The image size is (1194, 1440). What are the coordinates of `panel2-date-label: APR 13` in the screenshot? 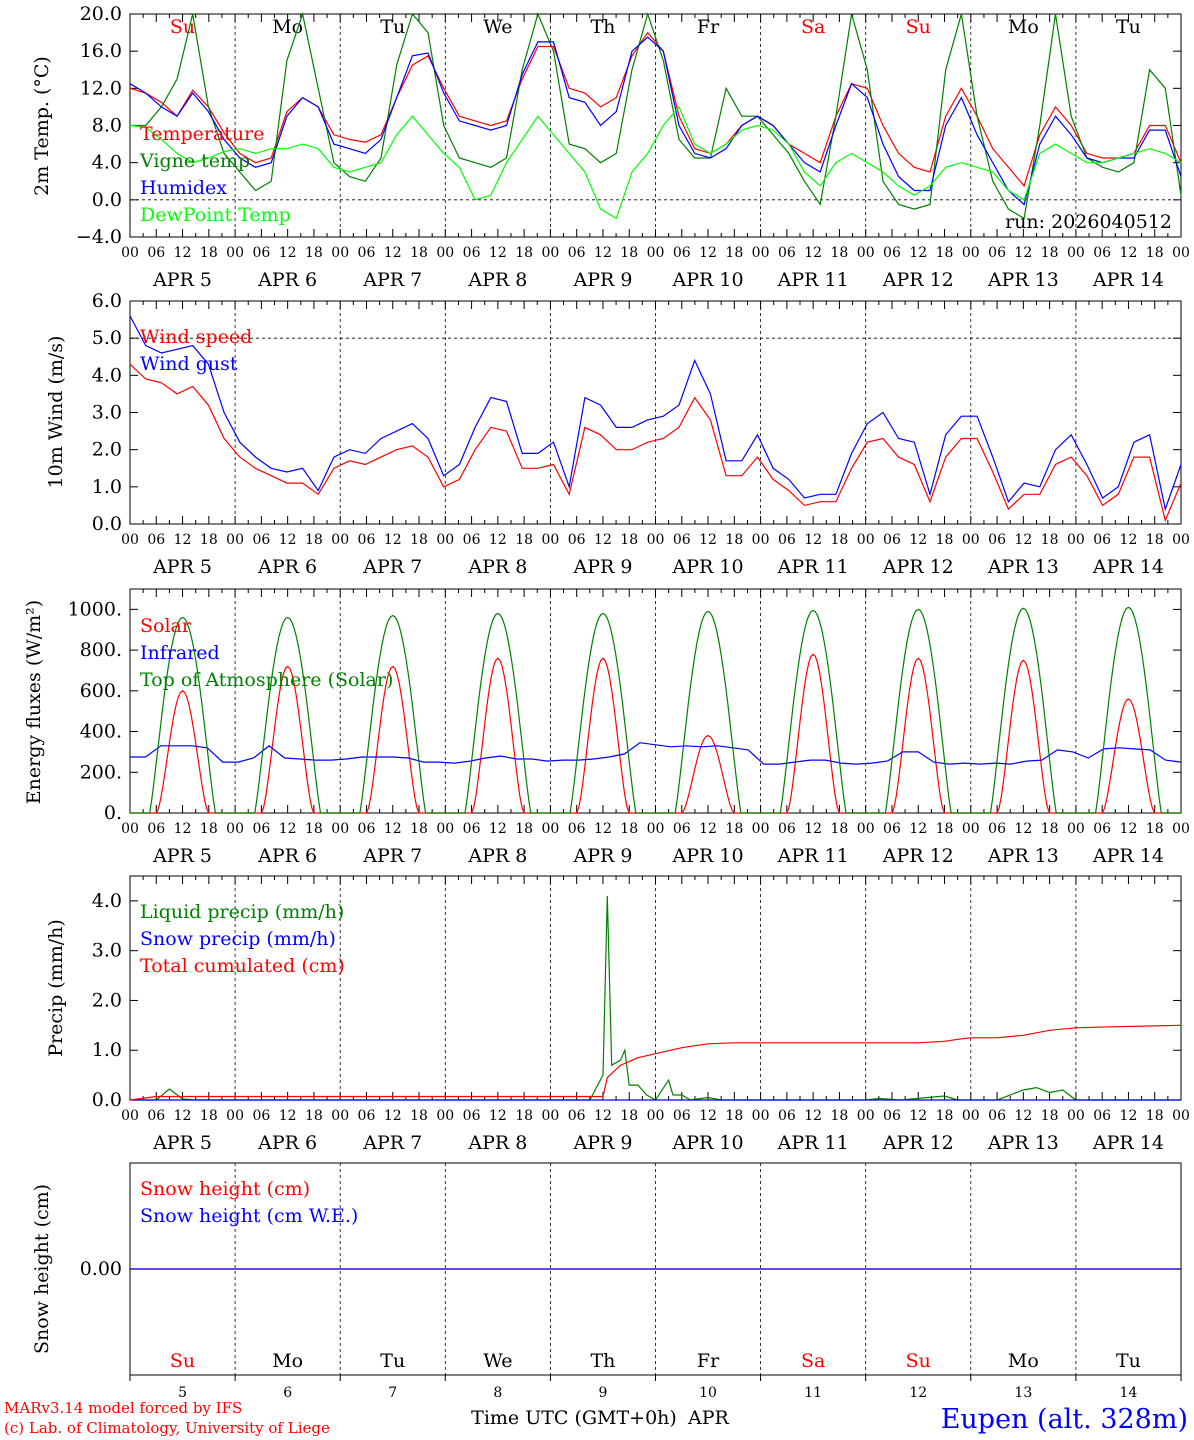 It's located at (1023, 567).